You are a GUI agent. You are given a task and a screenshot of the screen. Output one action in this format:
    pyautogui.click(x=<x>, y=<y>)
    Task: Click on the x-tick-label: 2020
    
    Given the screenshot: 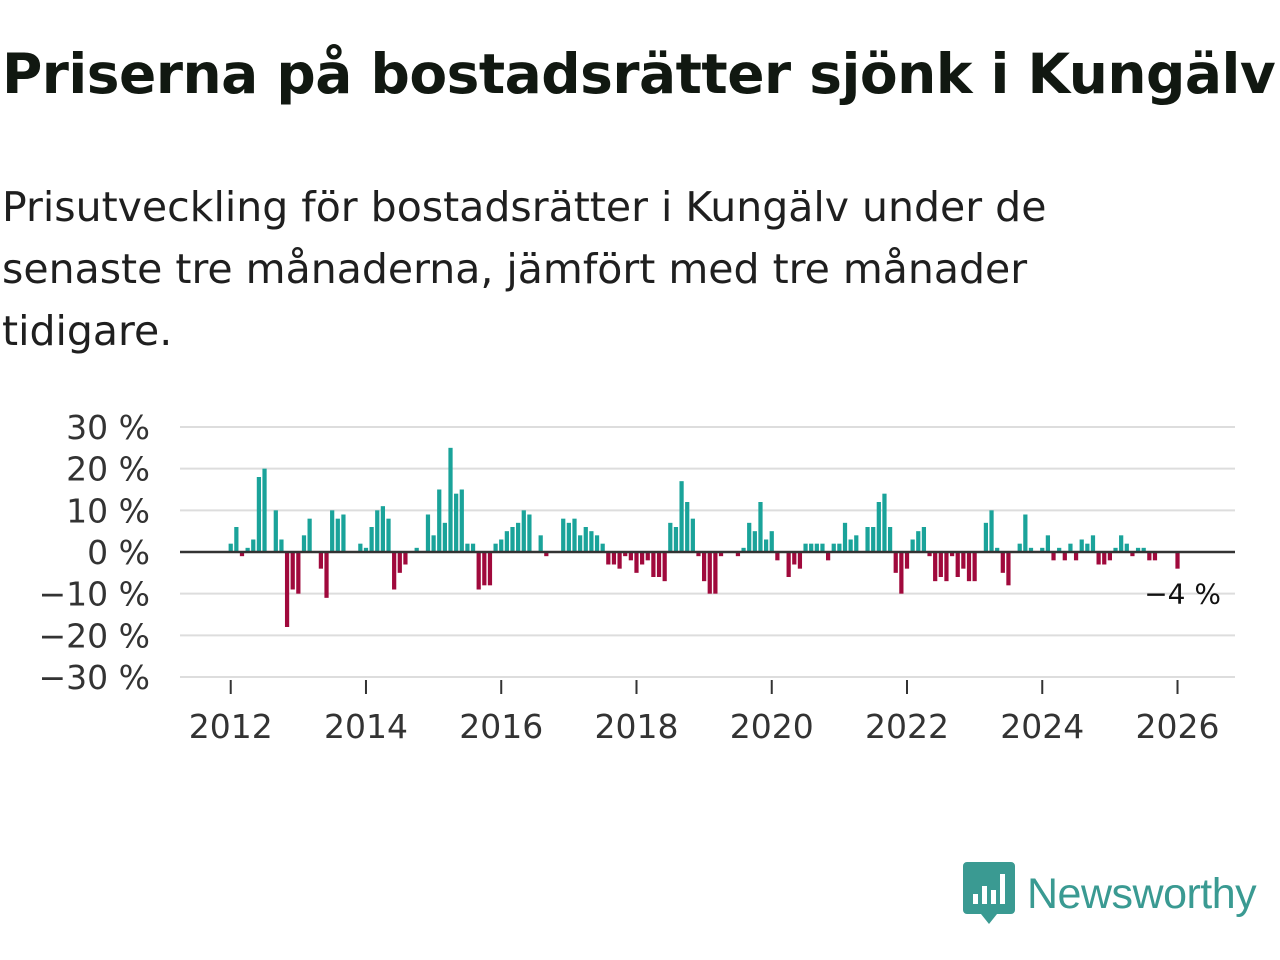 What is the action you would take?
    pyautogui.click(x=772, y=726)
    